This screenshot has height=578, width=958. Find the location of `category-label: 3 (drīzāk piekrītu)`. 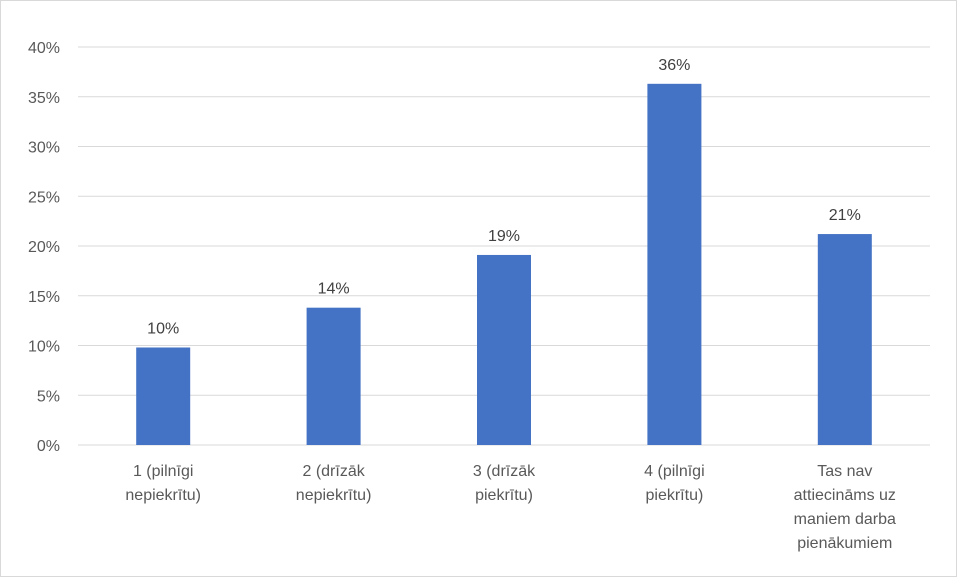

category-label: 3 (drīzāk piekrītu) is located at coordinates (504, 483).